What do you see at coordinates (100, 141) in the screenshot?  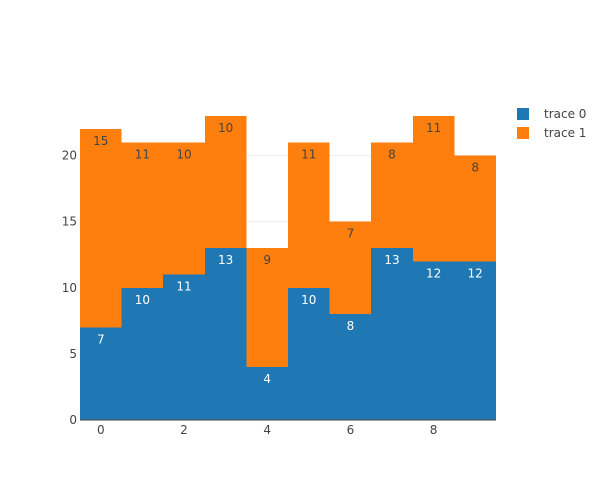 I see `bar-value-label: 15` at bounding box center [100, 141].